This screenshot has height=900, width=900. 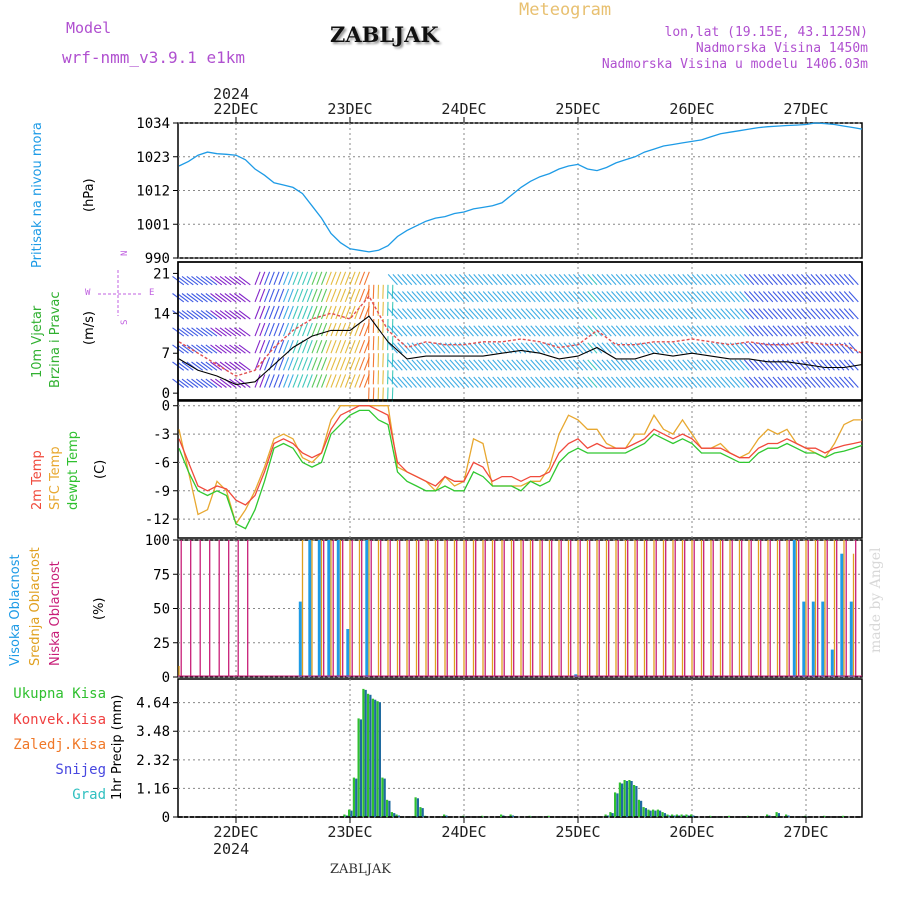 I want to click on bottom-tick-4: 26DEC, so click(x=691, y=832).